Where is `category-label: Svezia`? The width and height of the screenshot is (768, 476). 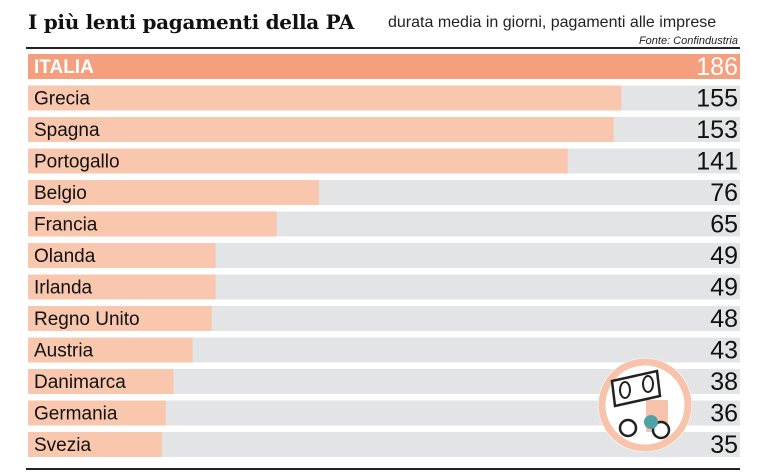
category-label: Svezia is located at coordinates (62, 445).